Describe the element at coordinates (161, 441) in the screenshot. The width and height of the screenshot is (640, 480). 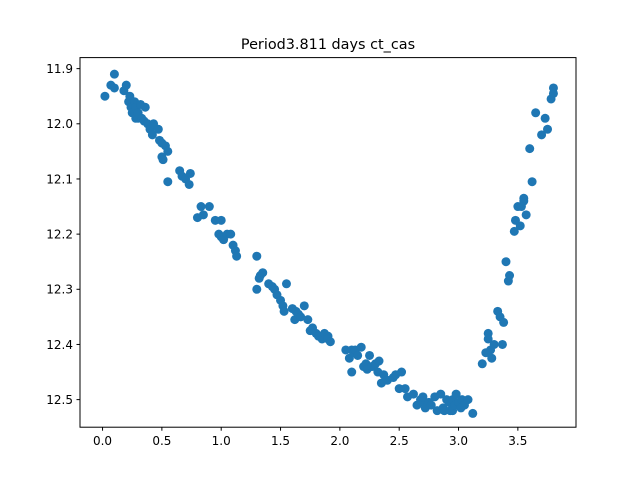
I see `x-tick-label: 0.5` at that location.